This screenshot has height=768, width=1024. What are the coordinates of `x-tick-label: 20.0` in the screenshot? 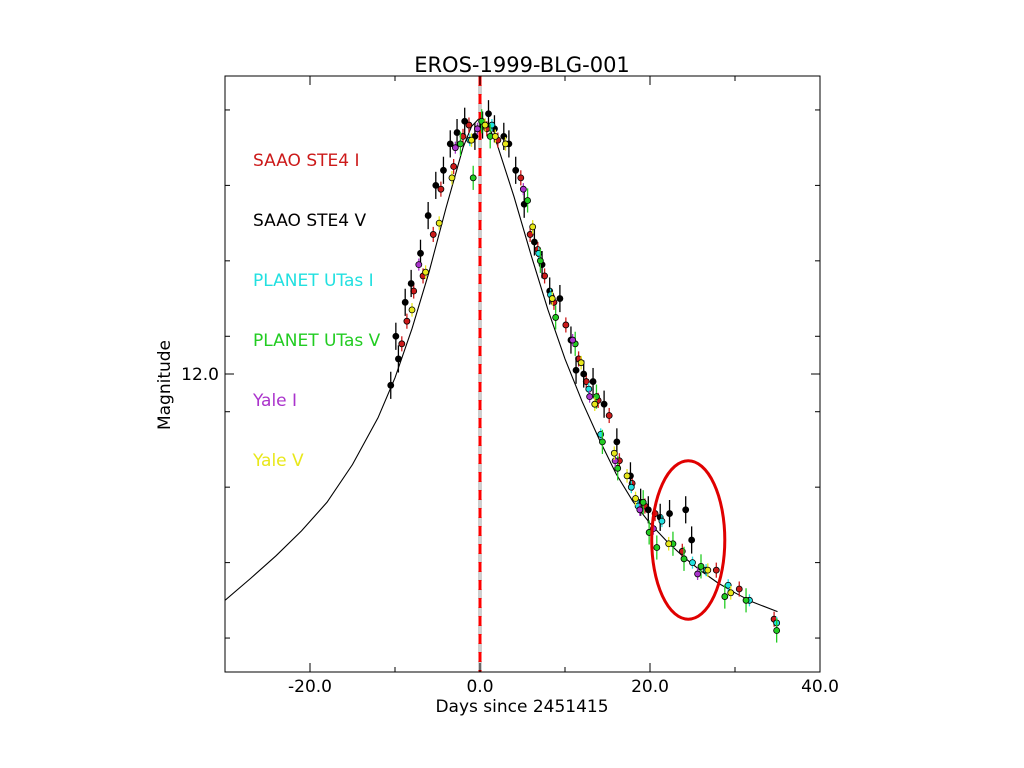 It's located at (650, 687).